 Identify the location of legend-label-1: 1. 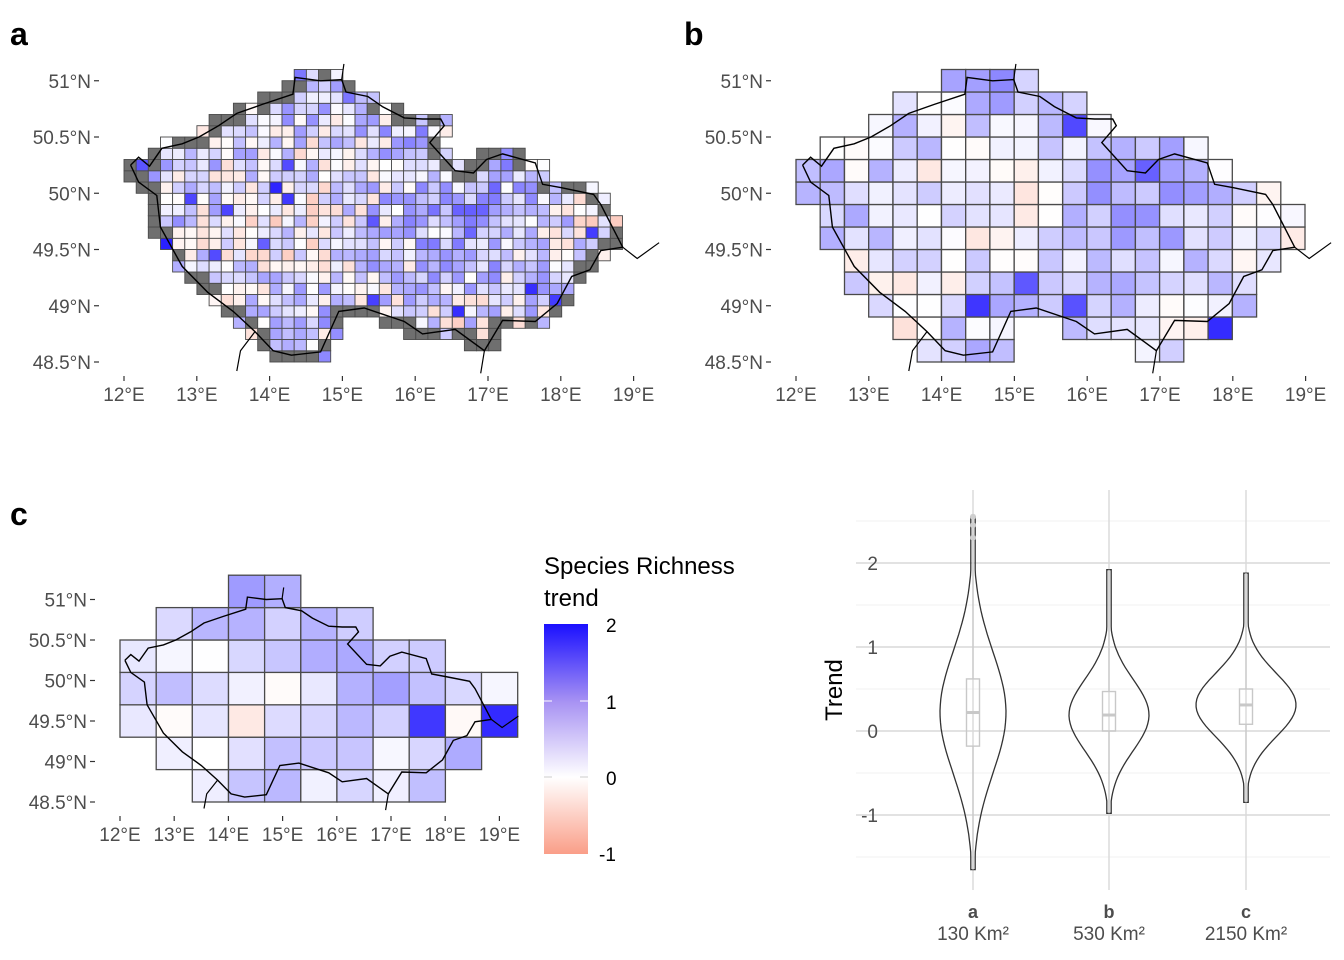
(611, 703).